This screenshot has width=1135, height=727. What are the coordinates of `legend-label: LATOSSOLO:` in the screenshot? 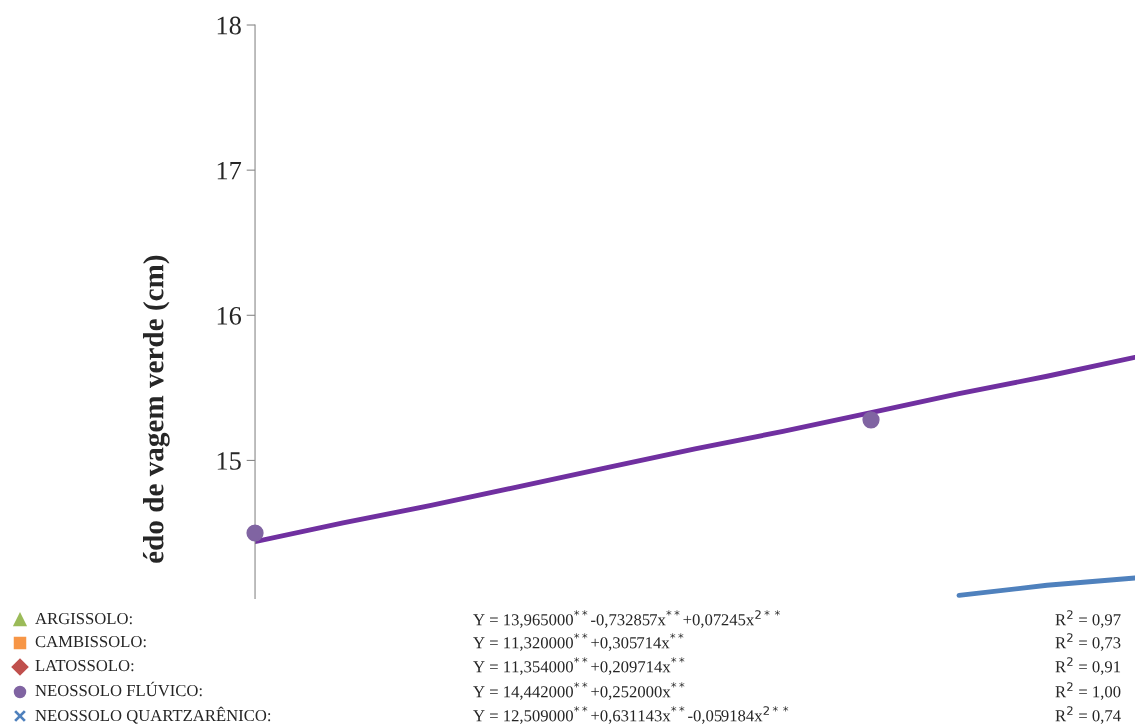 It's located at (84, 665).